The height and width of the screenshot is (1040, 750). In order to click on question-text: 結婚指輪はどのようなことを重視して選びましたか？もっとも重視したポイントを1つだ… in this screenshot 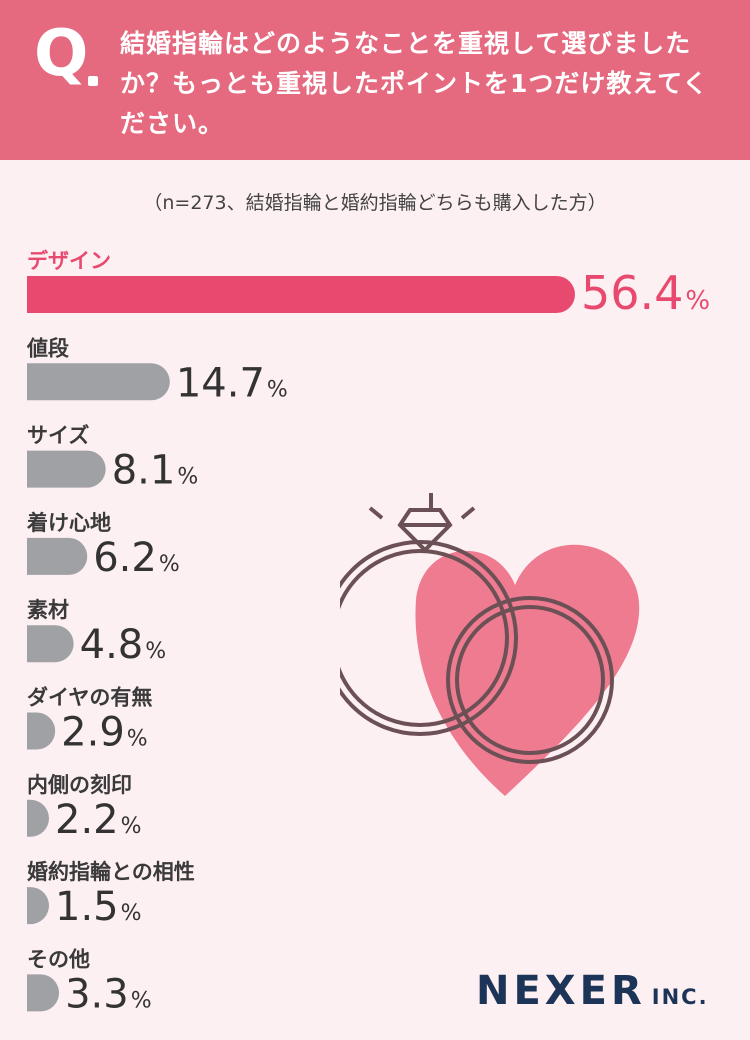, I will do `click(414, 83)`.